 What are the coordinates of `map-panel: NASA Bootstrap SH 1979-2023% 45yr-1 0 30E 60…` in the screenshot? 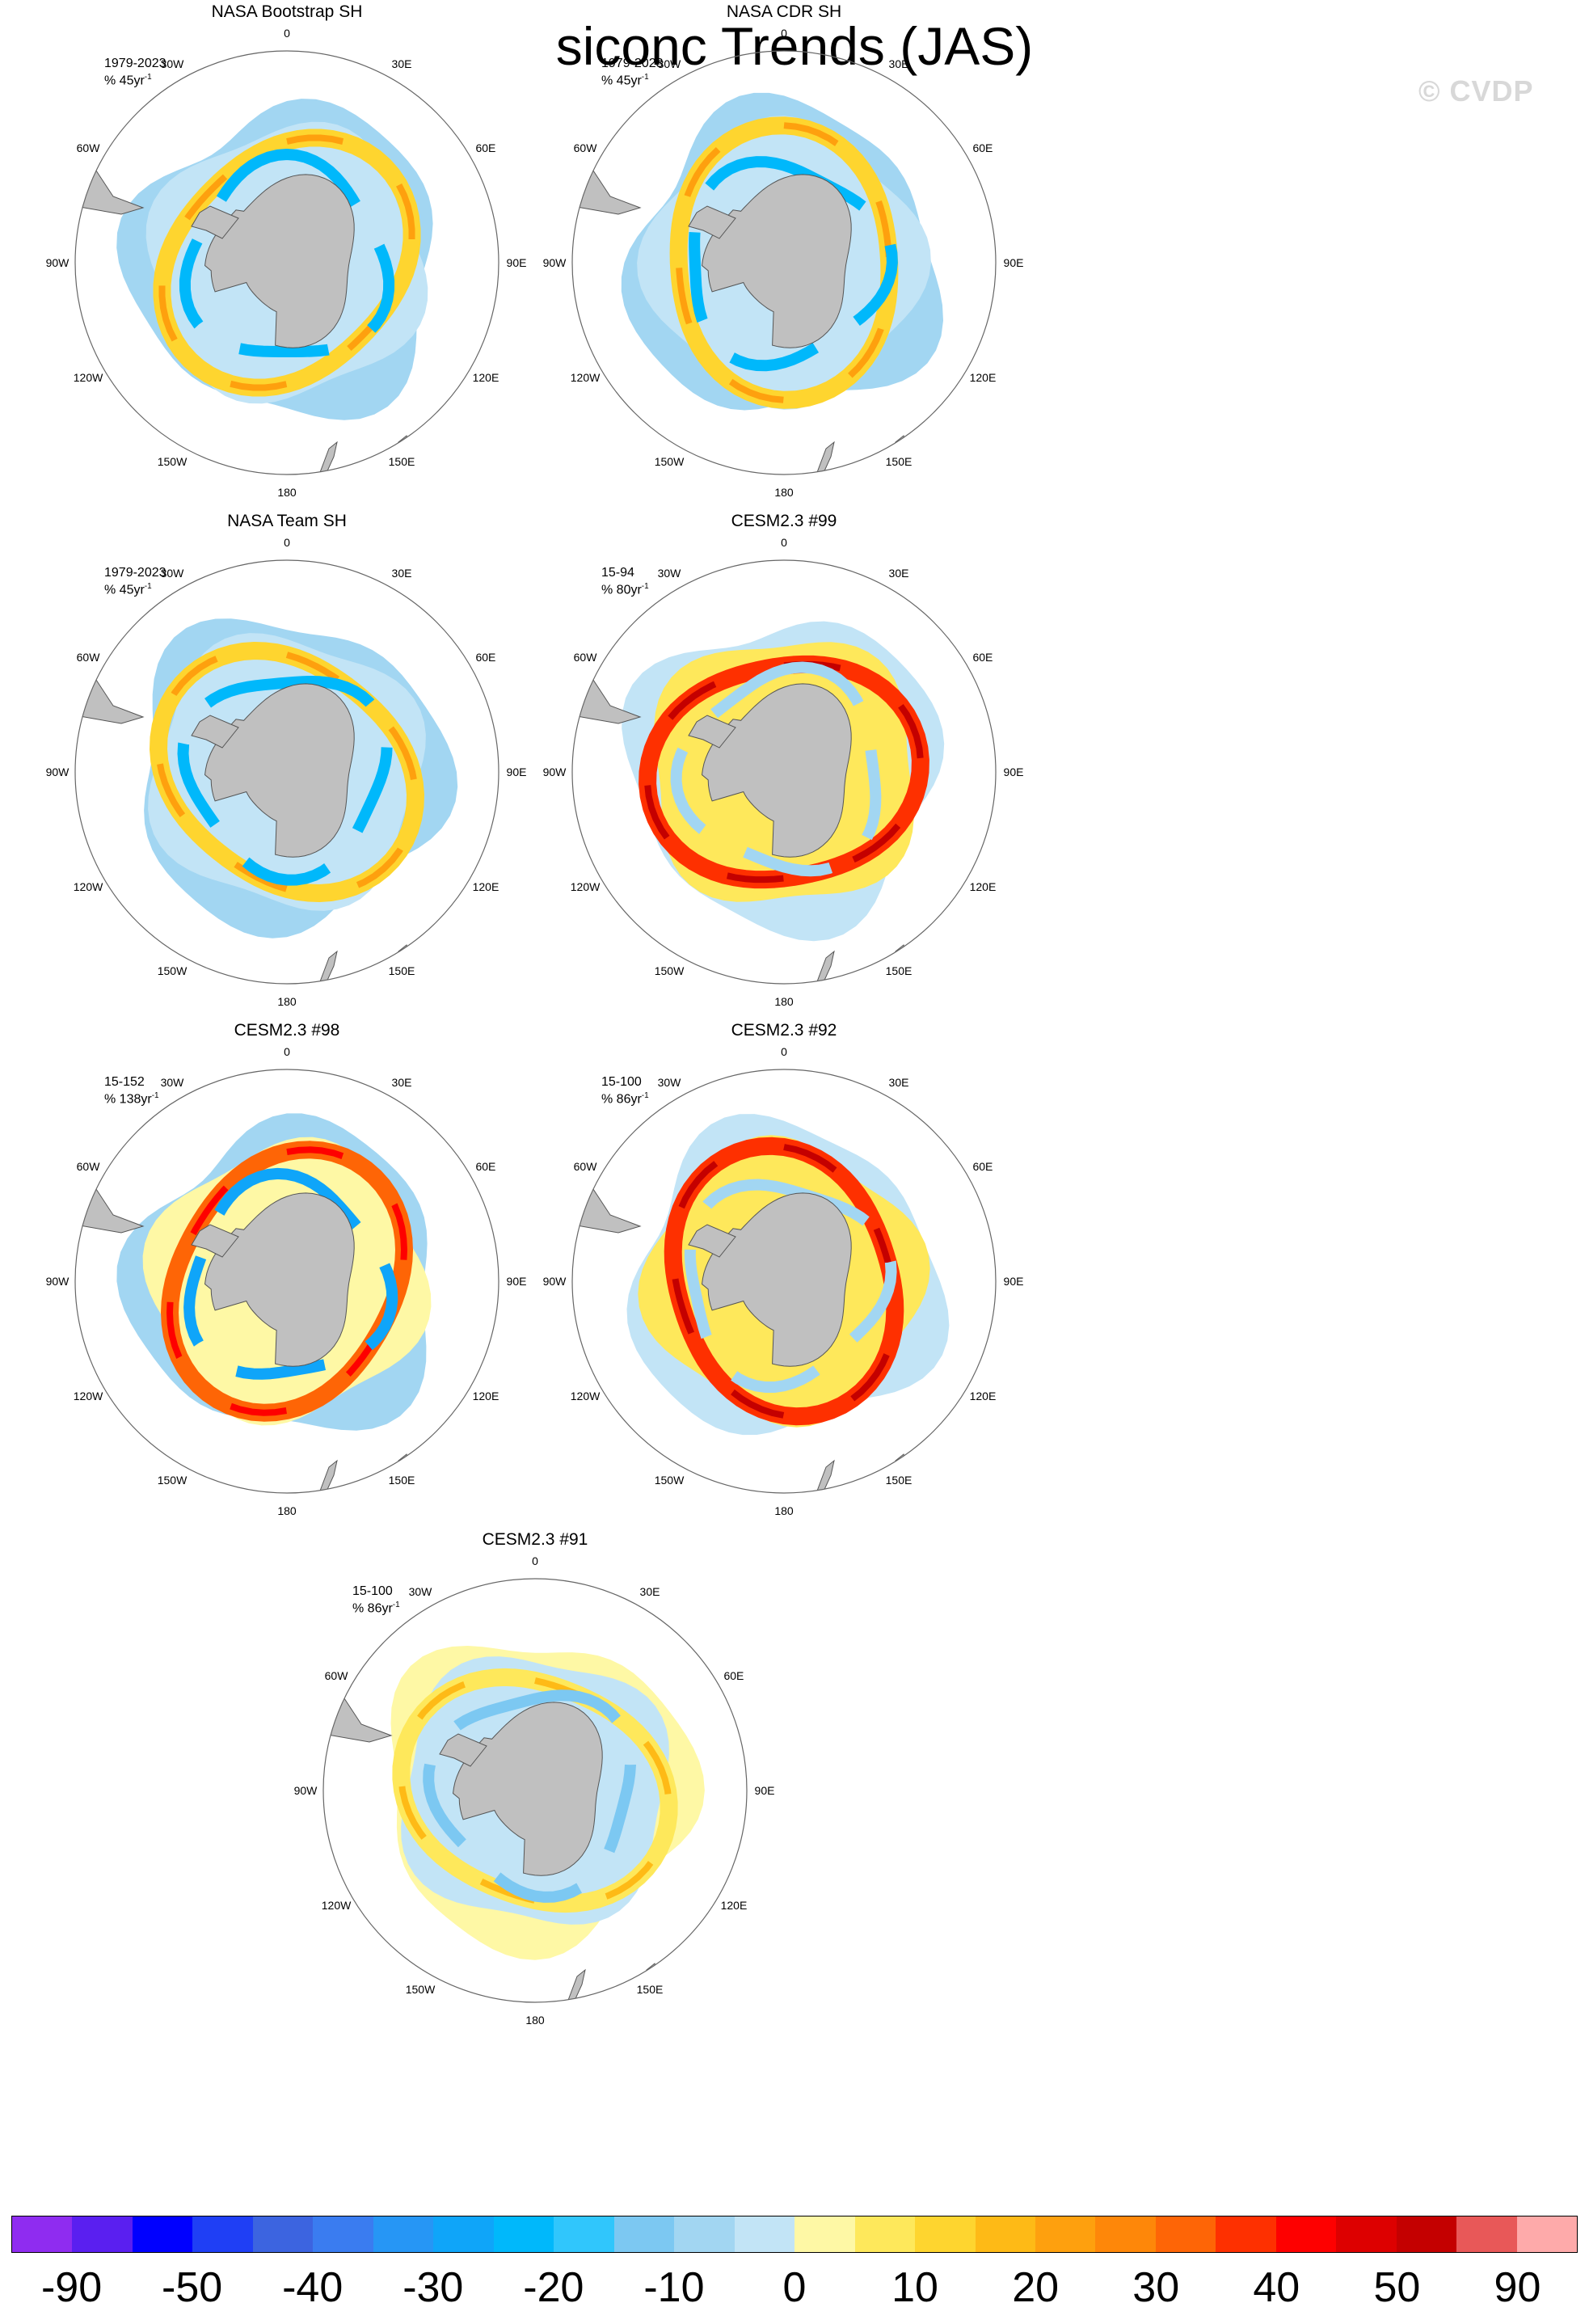 It's located at (287, 261).